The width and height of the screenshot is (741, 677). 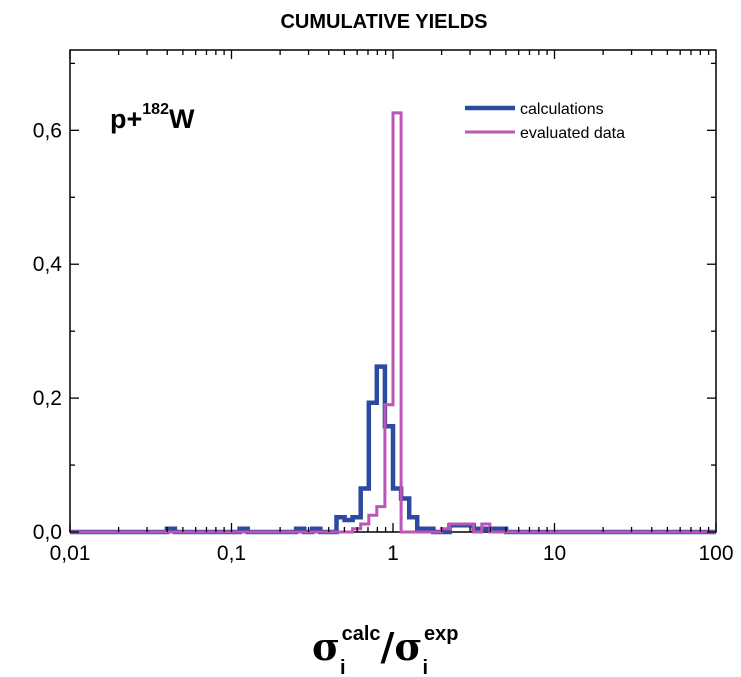 I want to click on annotation-prefix: p+, so click(x=126, y=119).